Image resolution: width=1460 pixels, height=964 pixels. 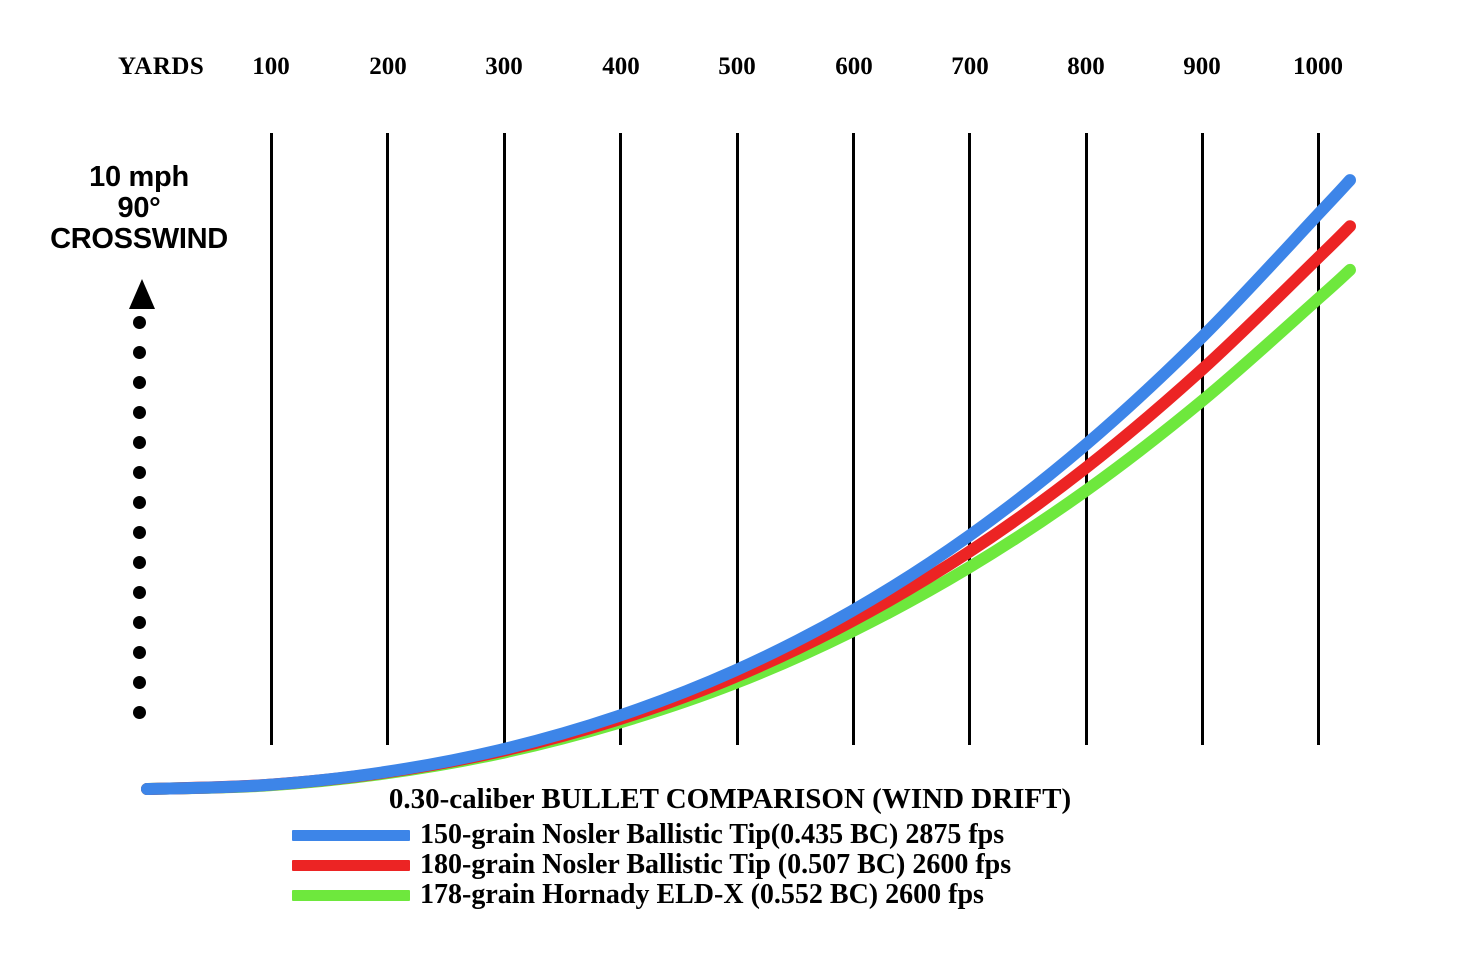 I want to click on crosswind-speed: 10 mph, so click(x=139, y=177).